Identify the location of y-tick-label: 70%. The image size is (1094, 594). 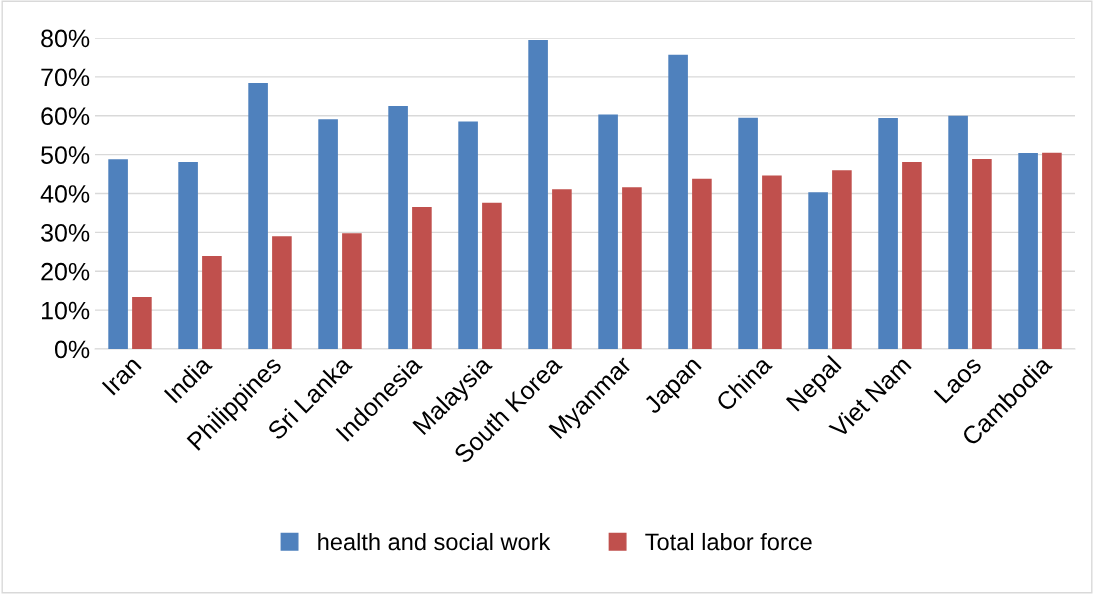
(65, 77).